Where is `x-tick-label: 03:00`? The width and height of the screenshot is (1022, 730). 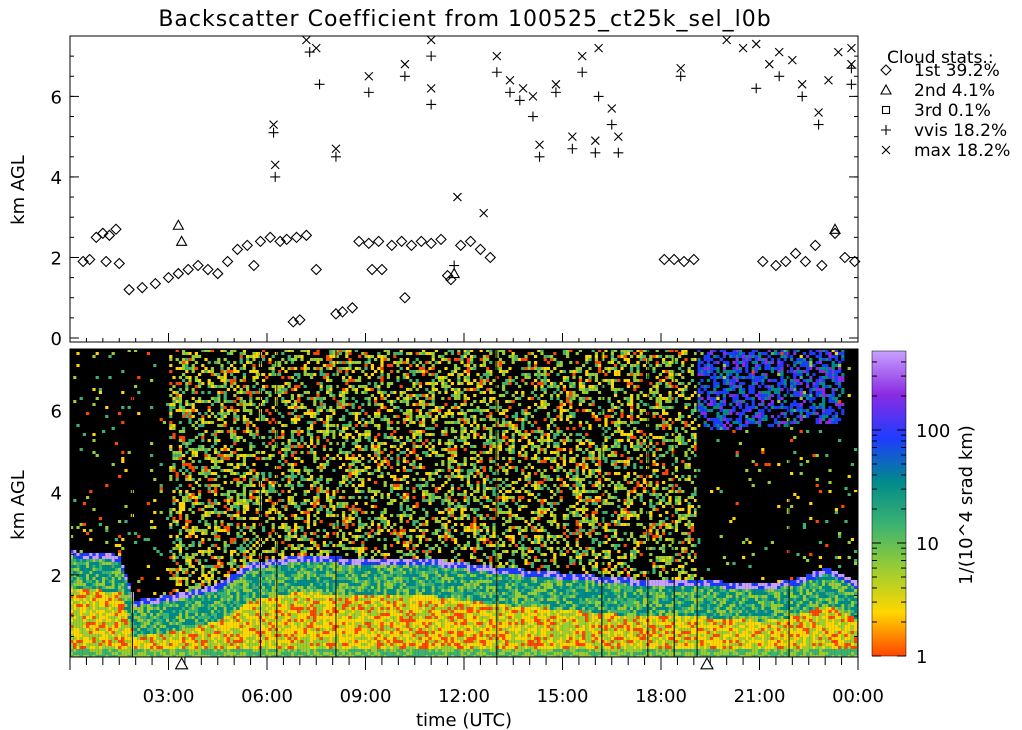
x-tick-label: 03:00 is located at coordinates (169, 696).